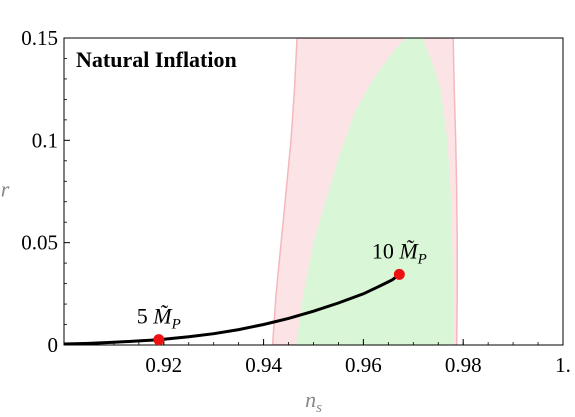  What do you see at coordinates (39, 243) in the screenshot?
I see `y-tick-label: 0.05` at bounding box center [39, 243].